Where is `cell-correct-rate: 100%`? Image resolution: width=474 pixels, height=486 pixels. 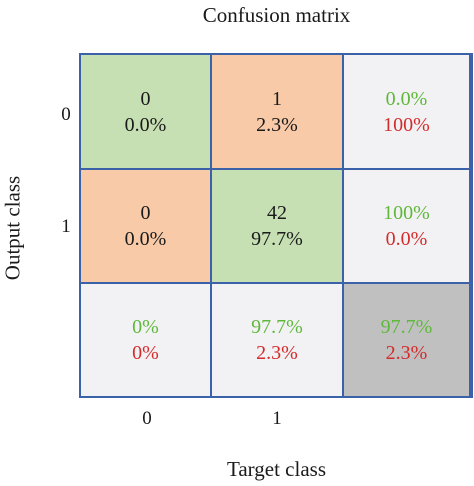 cell-correct-rate: 100% is located at coordinates (406, 213).